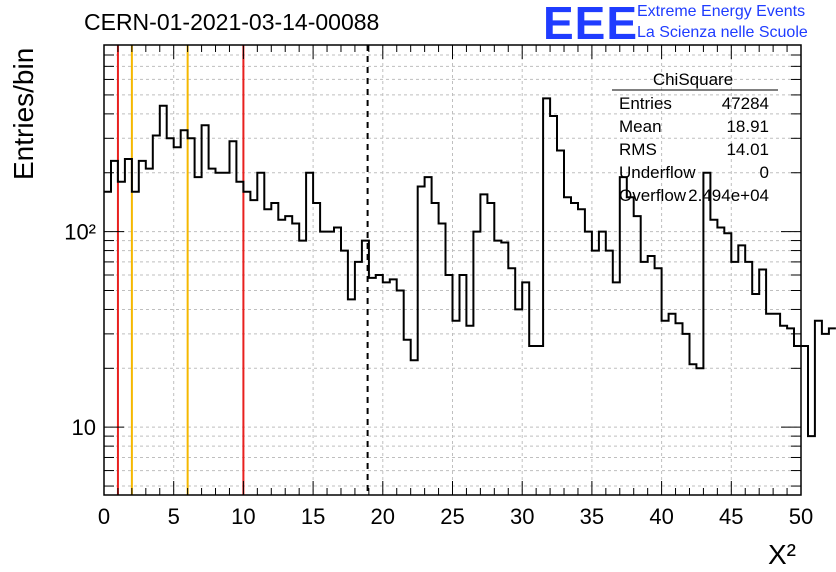 The width and height of the screenshot is (836, 572). I want to click on logo-text-line1: Extreme Energy Events, so click(721, 11).